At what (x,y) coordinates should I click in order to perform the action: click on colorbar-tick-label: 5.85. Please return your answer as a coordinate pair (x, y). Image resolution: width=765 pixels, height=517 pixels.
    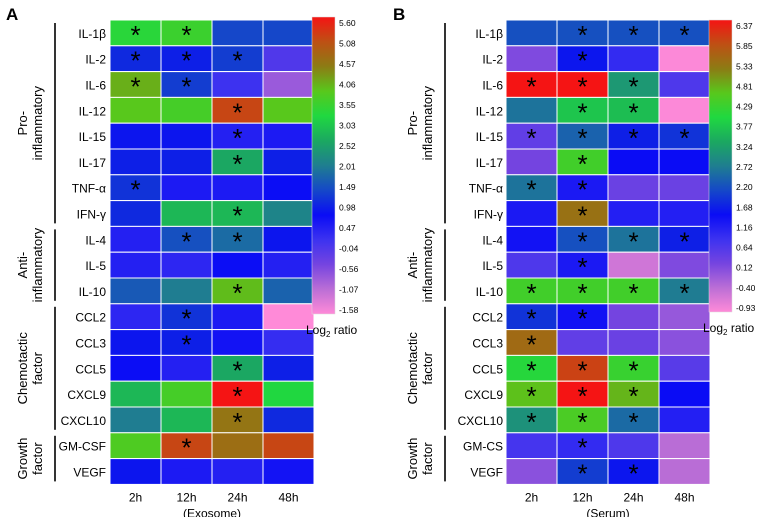
    Looking at the image, I should click on (744, 46).